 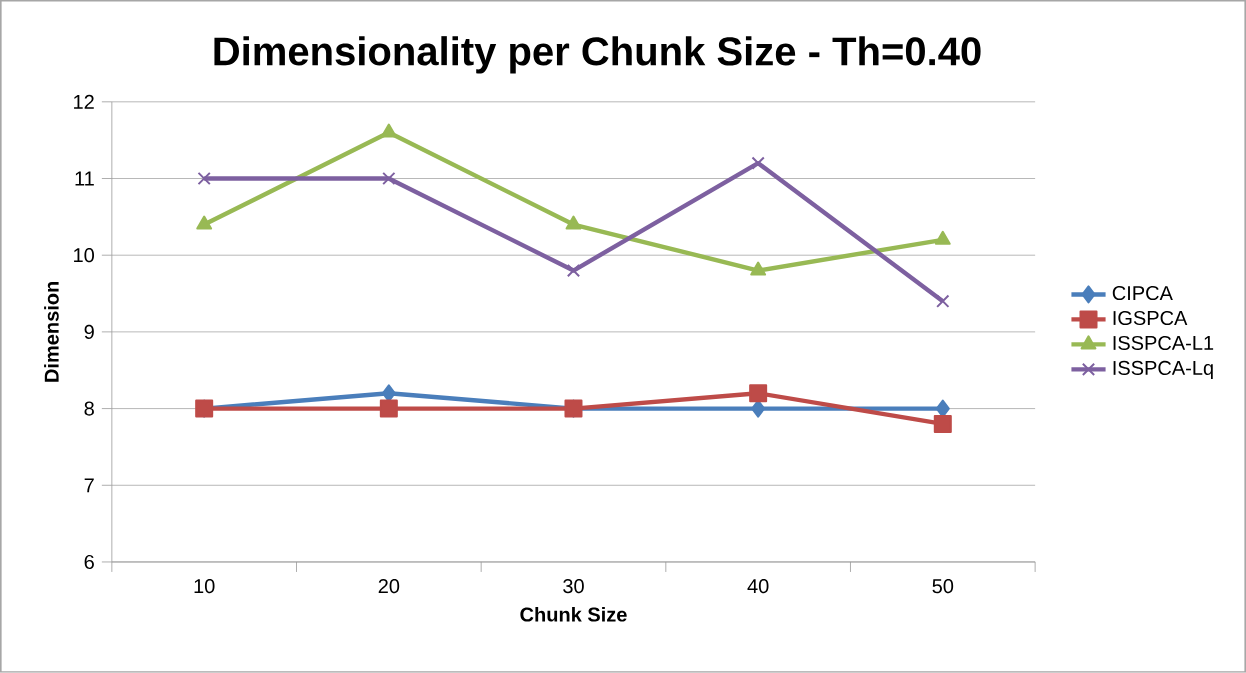 I want to click on legend-label: CIPCA, so click(x=1142, y=293).